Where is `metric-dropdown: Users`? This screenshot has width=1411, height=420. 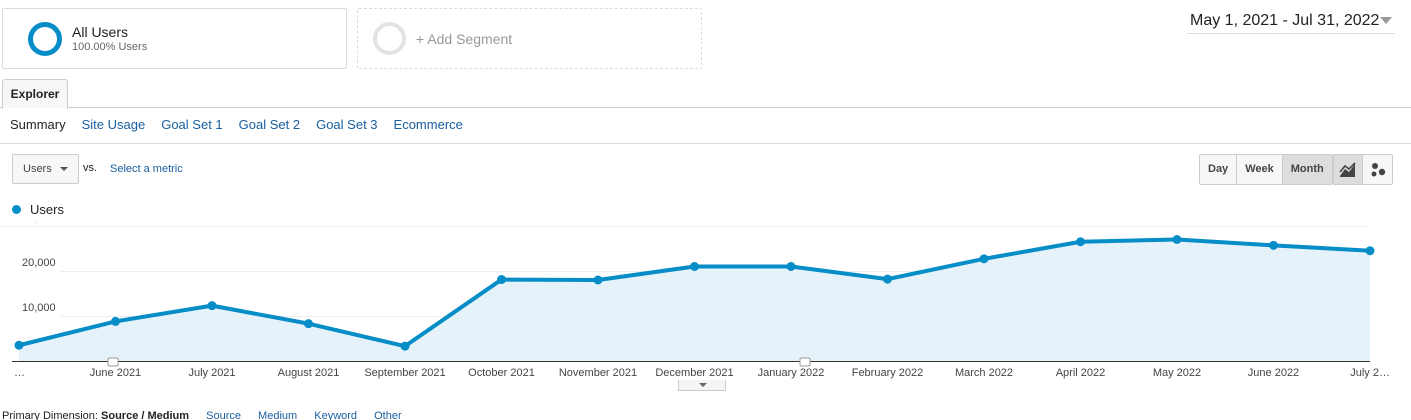
metric-dropdown: Users is located at coordinates (45, 169).